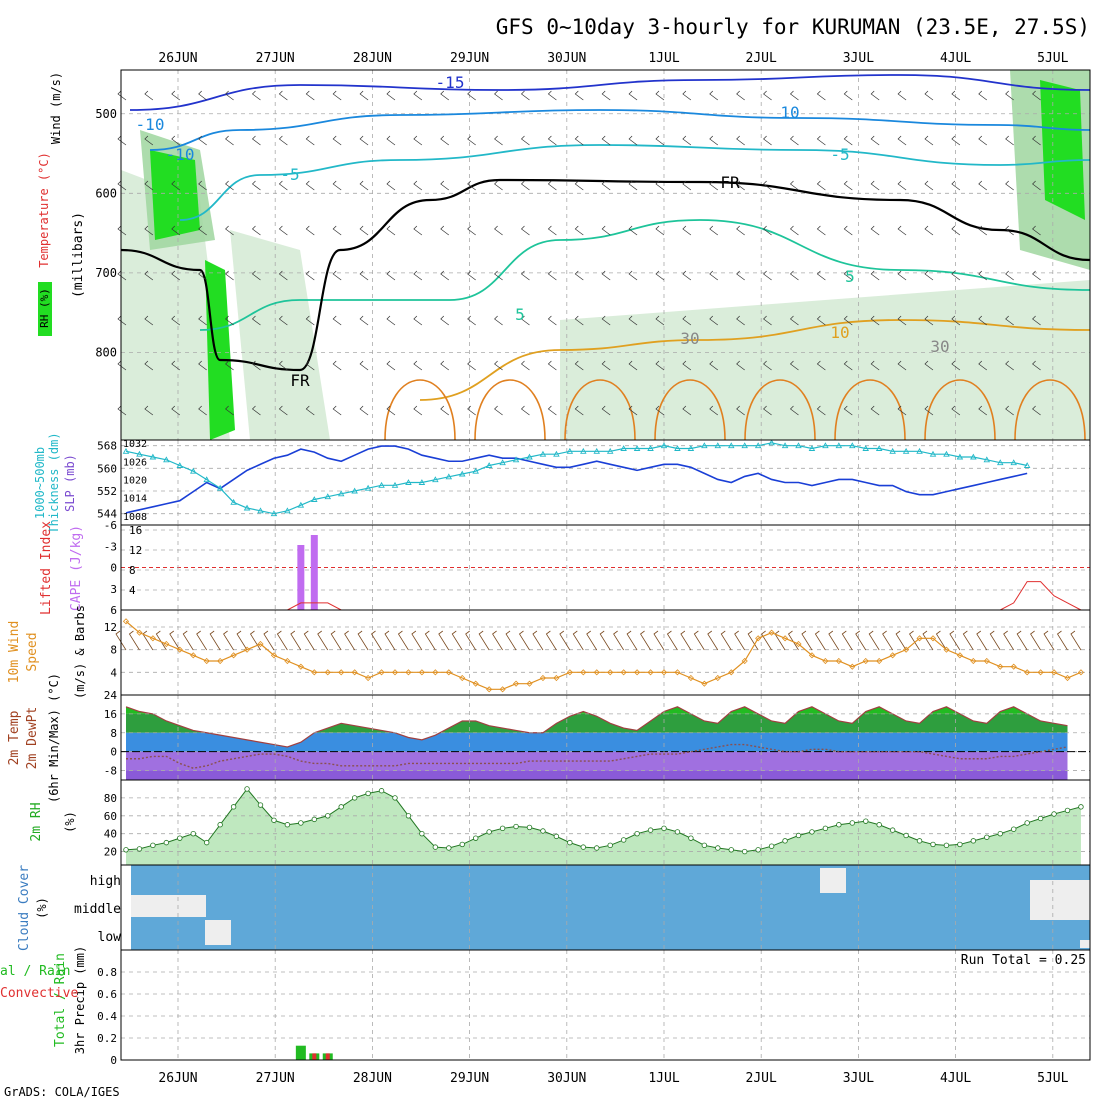 The width and height of the screenshot is (1100, 1100). I want to click on contour-label: 30, so click(939, 346).